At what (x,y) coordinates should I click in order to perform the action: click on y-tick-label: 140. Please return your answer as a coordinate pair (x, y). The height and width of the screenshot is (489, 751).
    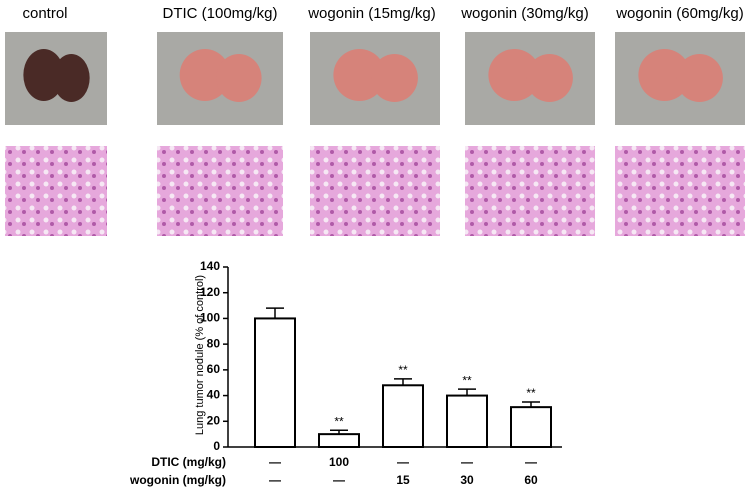
    Looking at the image, I should click on (210, 266).